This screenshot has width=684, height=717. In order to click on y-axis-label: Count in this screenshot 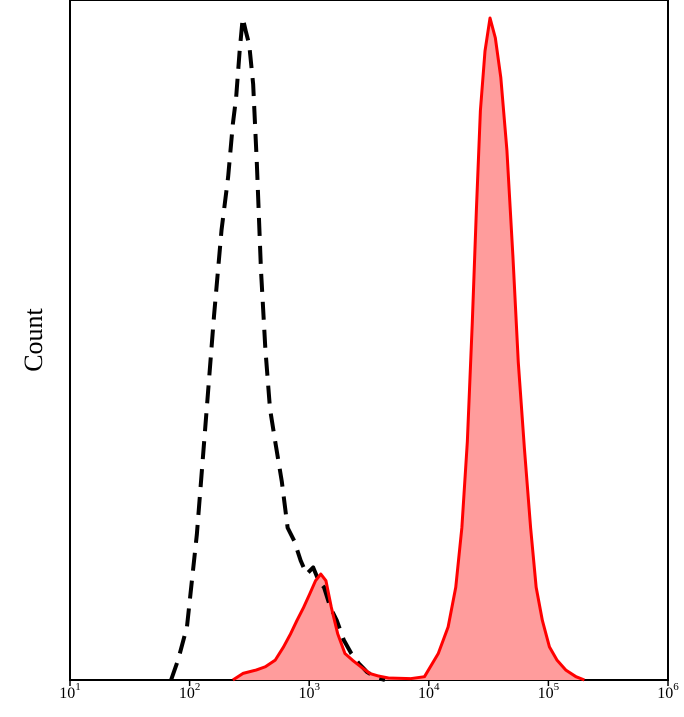, I will do `click(33, 339)`.